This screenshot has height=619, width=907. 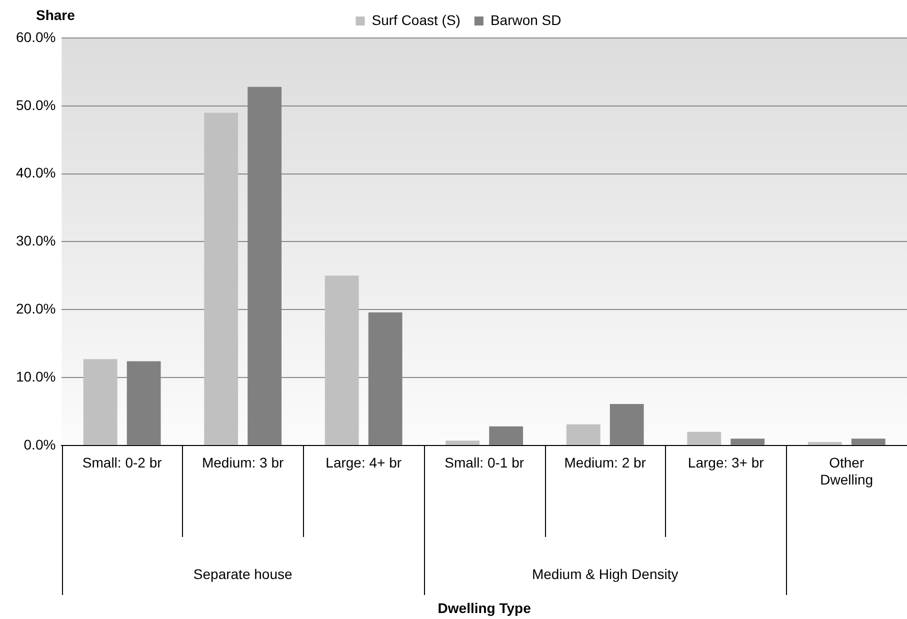 What do you see at coordinates (847, 471) in the screenshot?
I see `x-tick-label: Other Dwelling` at bounding box center [847, 471].